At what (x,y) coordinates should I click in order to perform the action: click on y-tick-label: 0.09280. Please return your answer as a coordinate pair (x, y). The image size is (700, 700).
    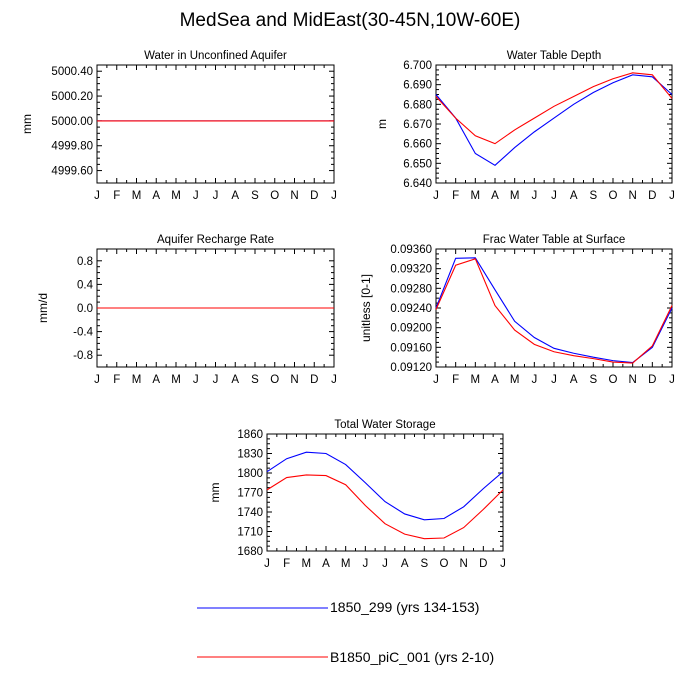
    Looking at the image, I should click on (411, 289).